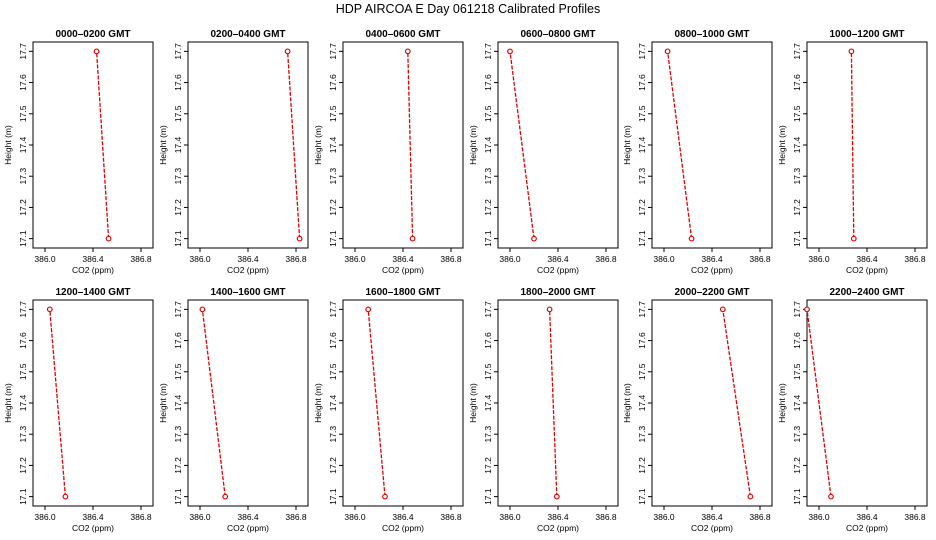 The width and height of the screenshot is (936, 540). What do you see at coordinates (247, 34) in the screenshot?
I see `panel-title: 0200–0400 GMT` at bounding box center [247, 34].